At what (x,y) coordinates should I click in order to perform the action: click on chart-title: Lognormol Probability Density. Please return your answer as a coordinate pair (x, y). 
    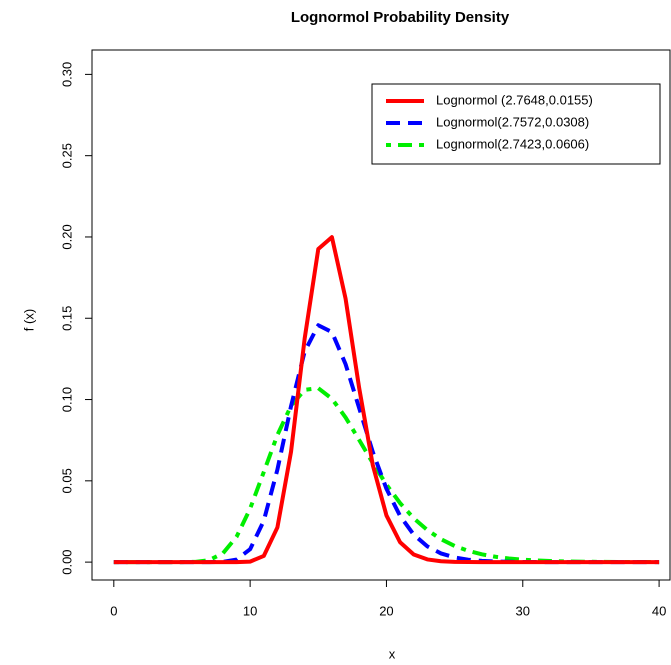
    Looking at the image, I should click on (400, 17).